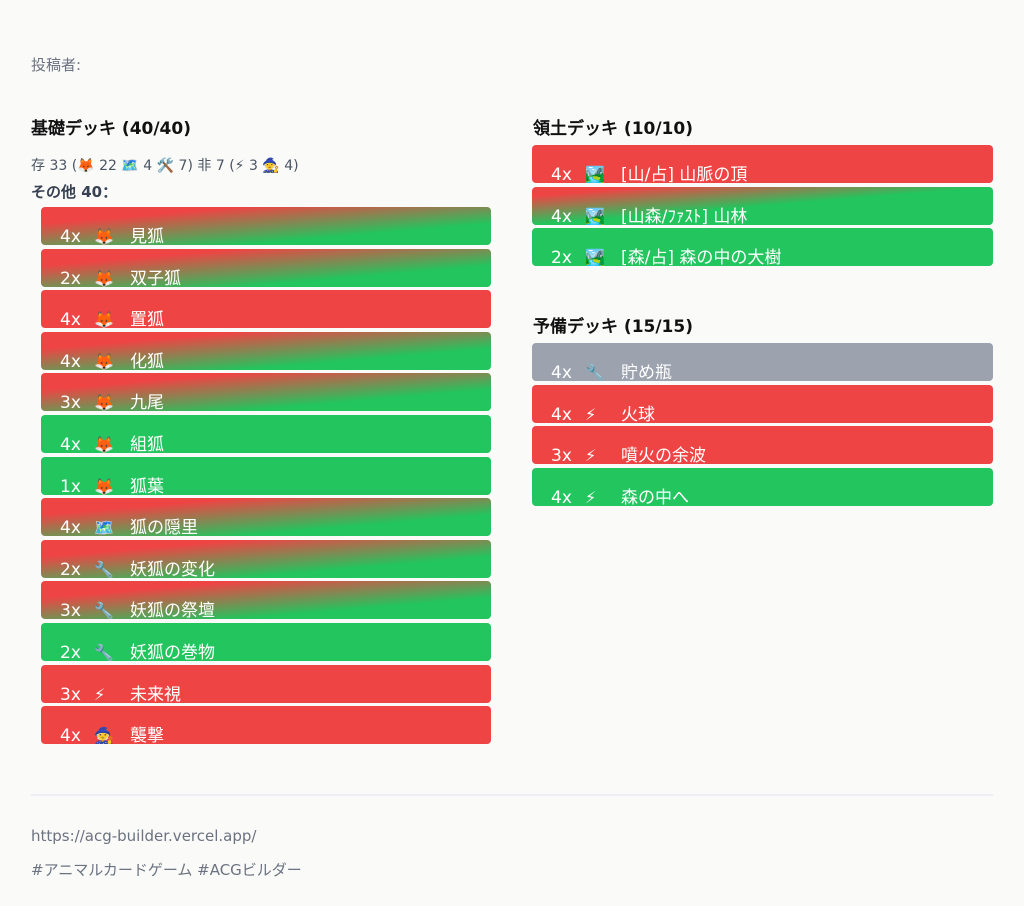 This screenshot has height=906, width=1024. I want to click on card-row: 2x 🔧 妖狐の巻物, so click(266, 641).